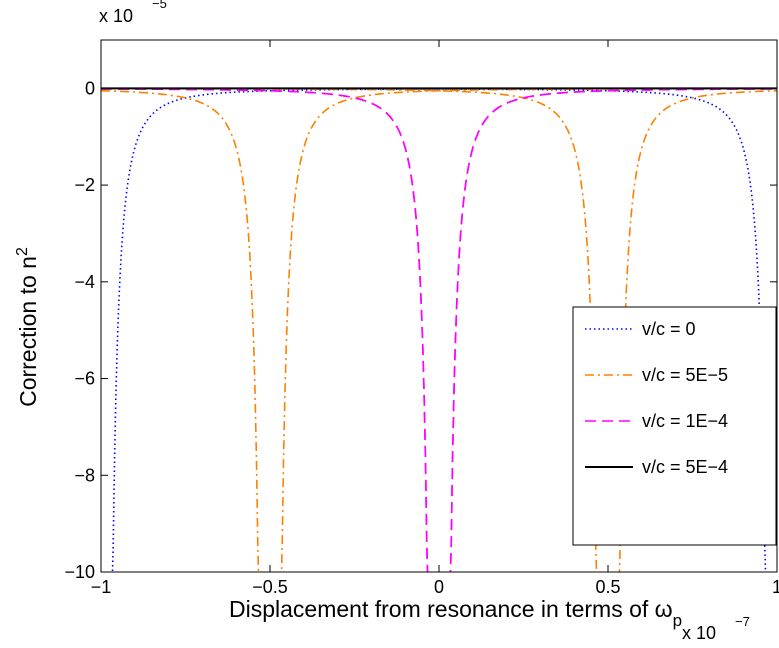 The image size is (779, 648). What do you see at coordinates (439, 587) in the screenshot?
I see `x-tick-label-3: 0` at bounding box center [439, 587].